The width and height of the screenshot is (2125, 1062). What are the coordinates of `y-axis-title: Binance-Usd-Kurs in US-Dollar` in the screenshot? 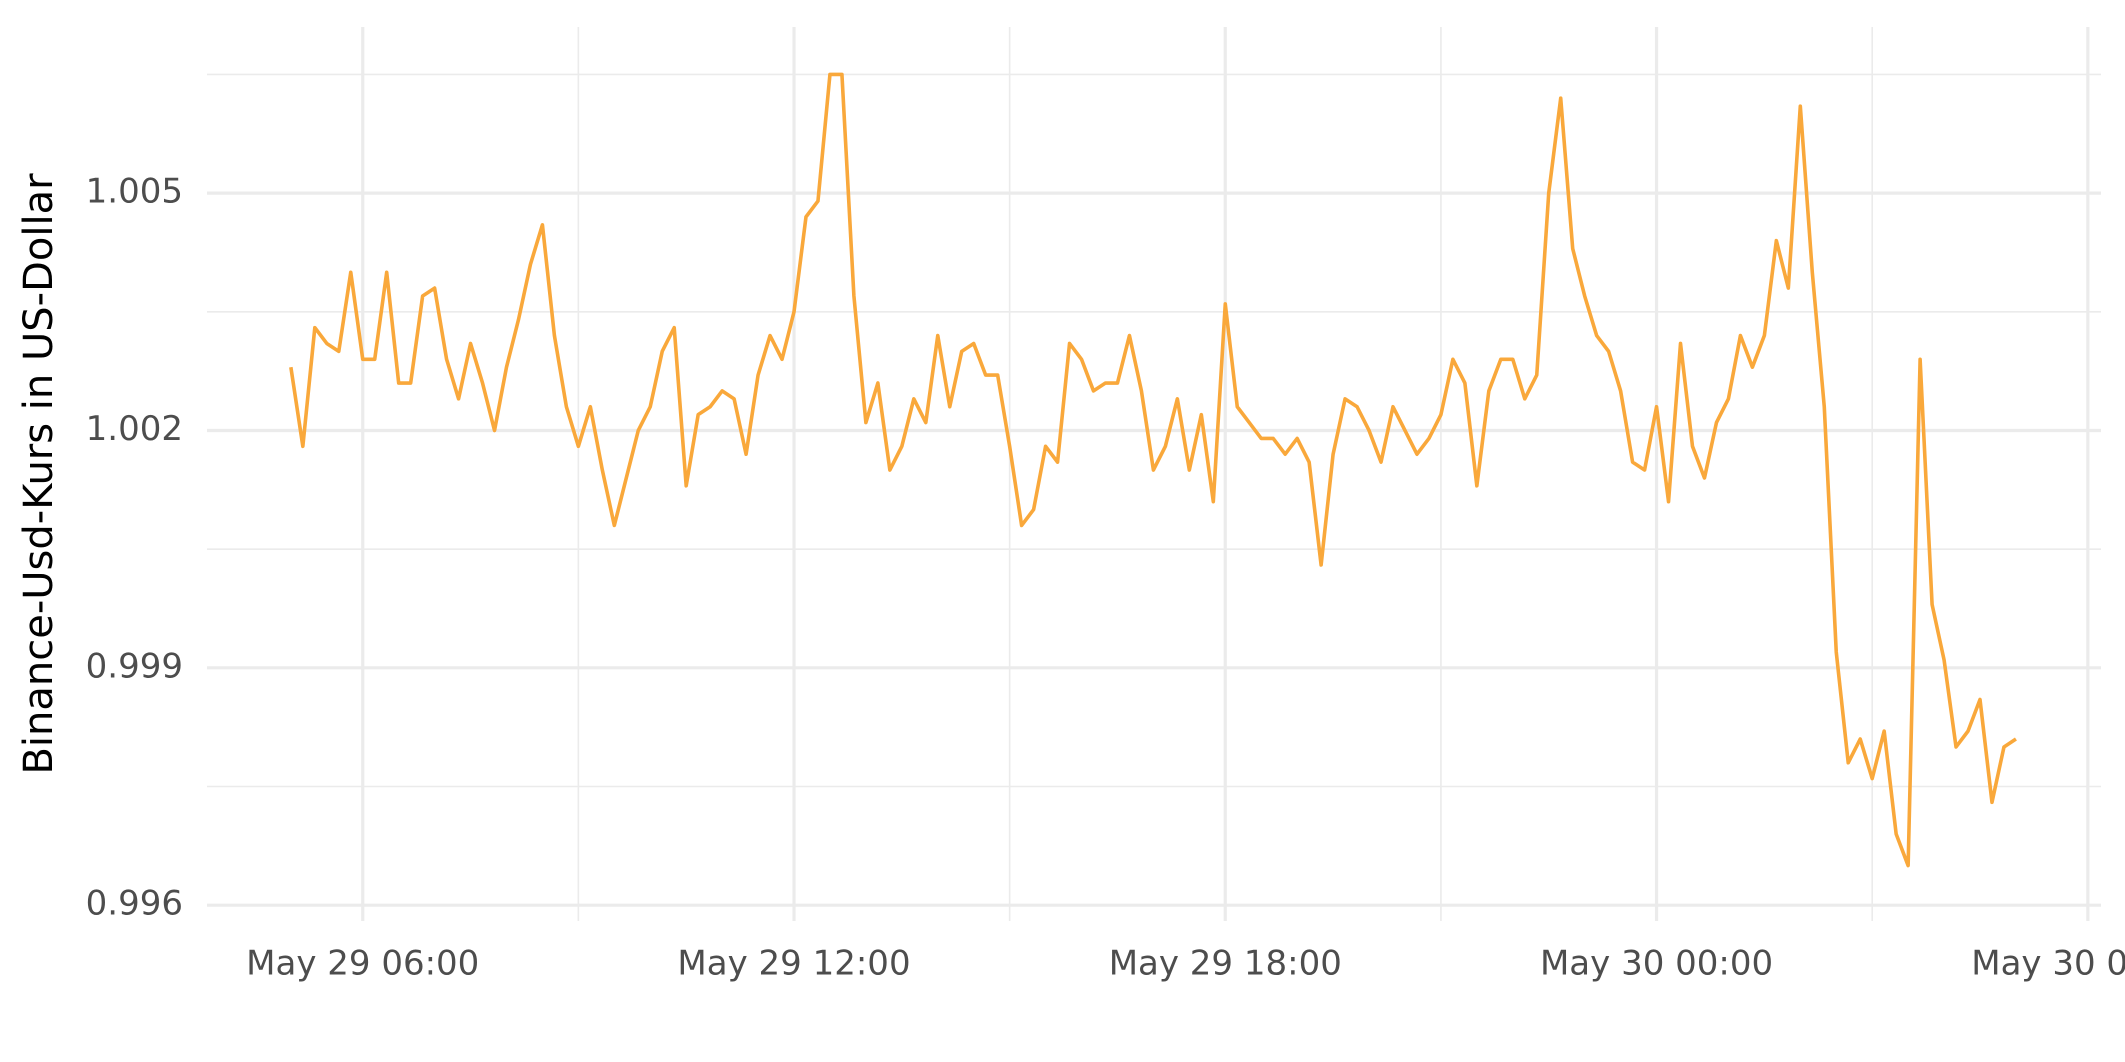 It's located at (39, 474).